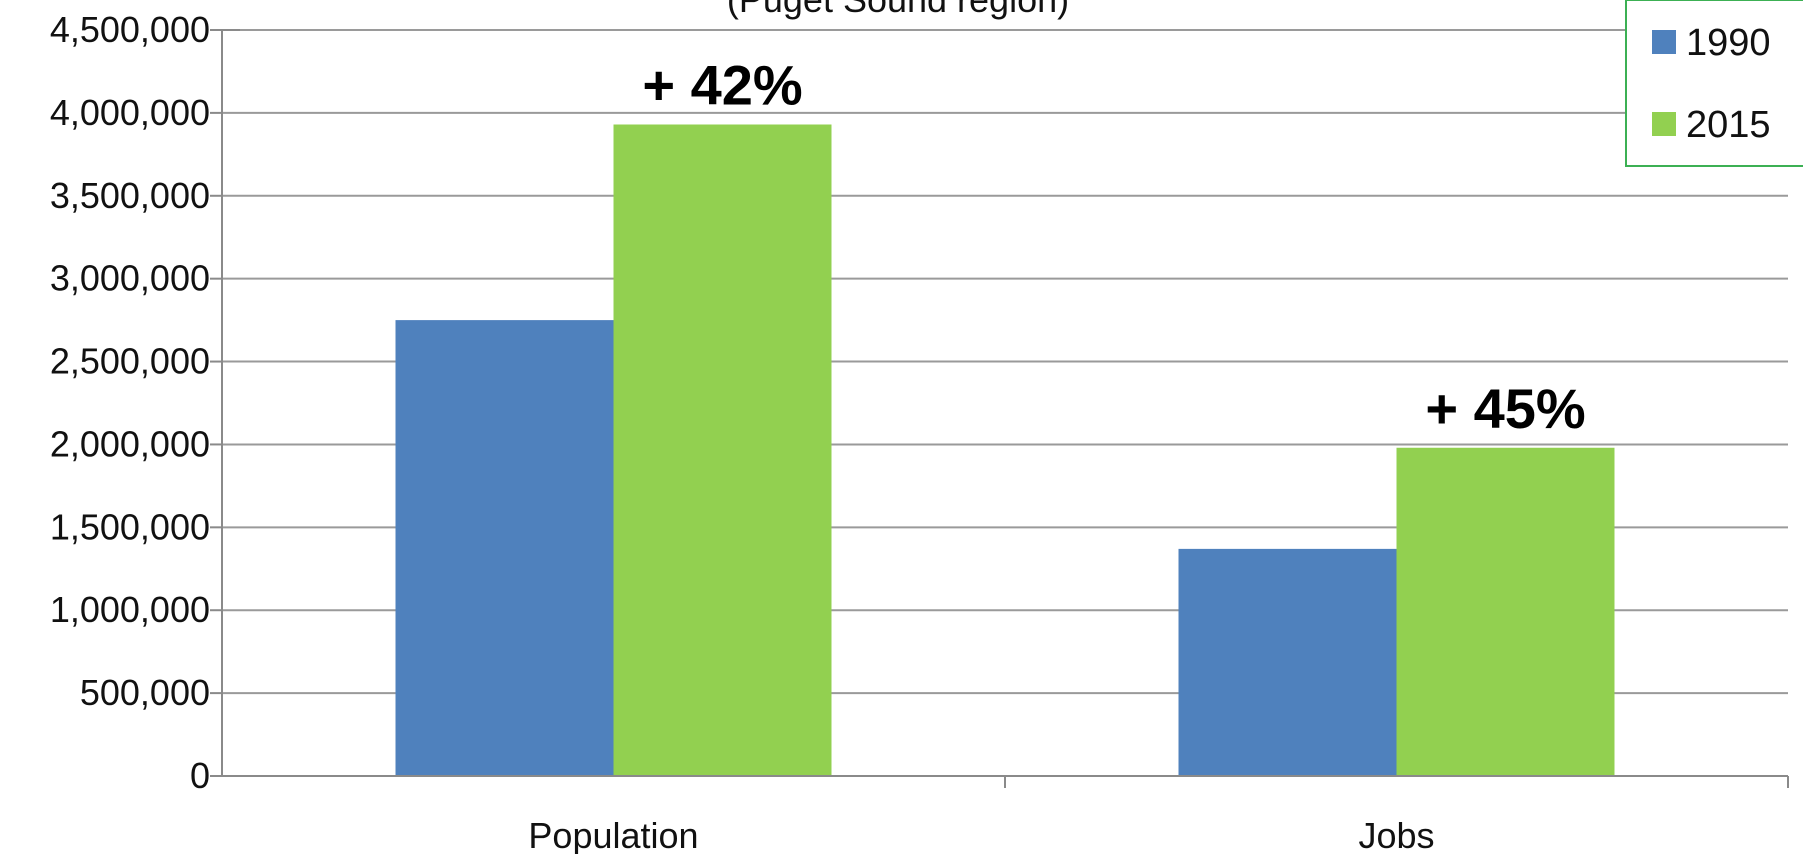  What do you see at coordinates (130, 526) in the screenshot?
I see `y-tick-label: 1,500,000` at bounding box center [130, 526].